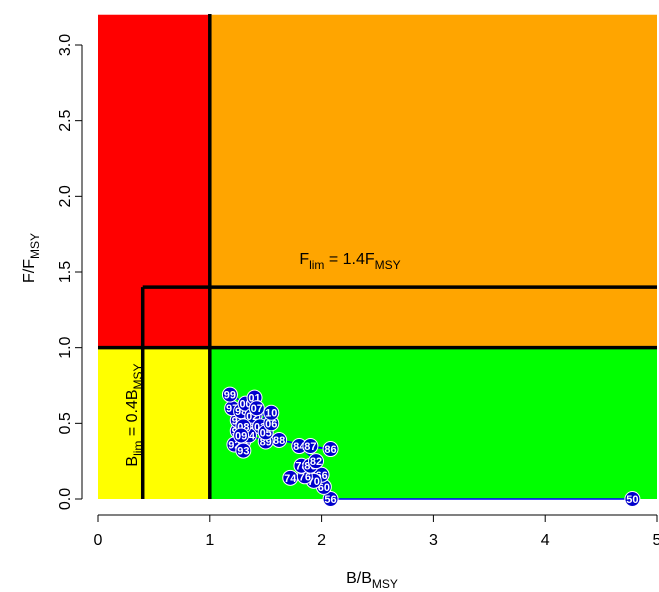  What do you see at coordinates (271, 424) in the screenshot?
I see `point-label: 06` at bounding box center [271, 424].